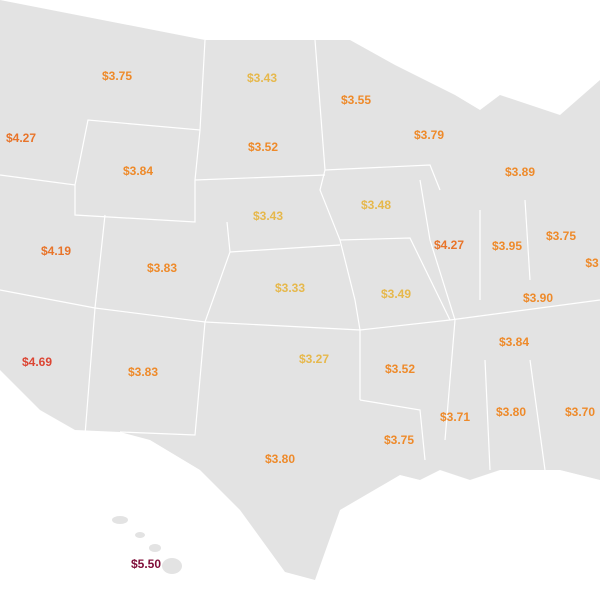  I want to click on price-label: $3.70, so click(580, 412).